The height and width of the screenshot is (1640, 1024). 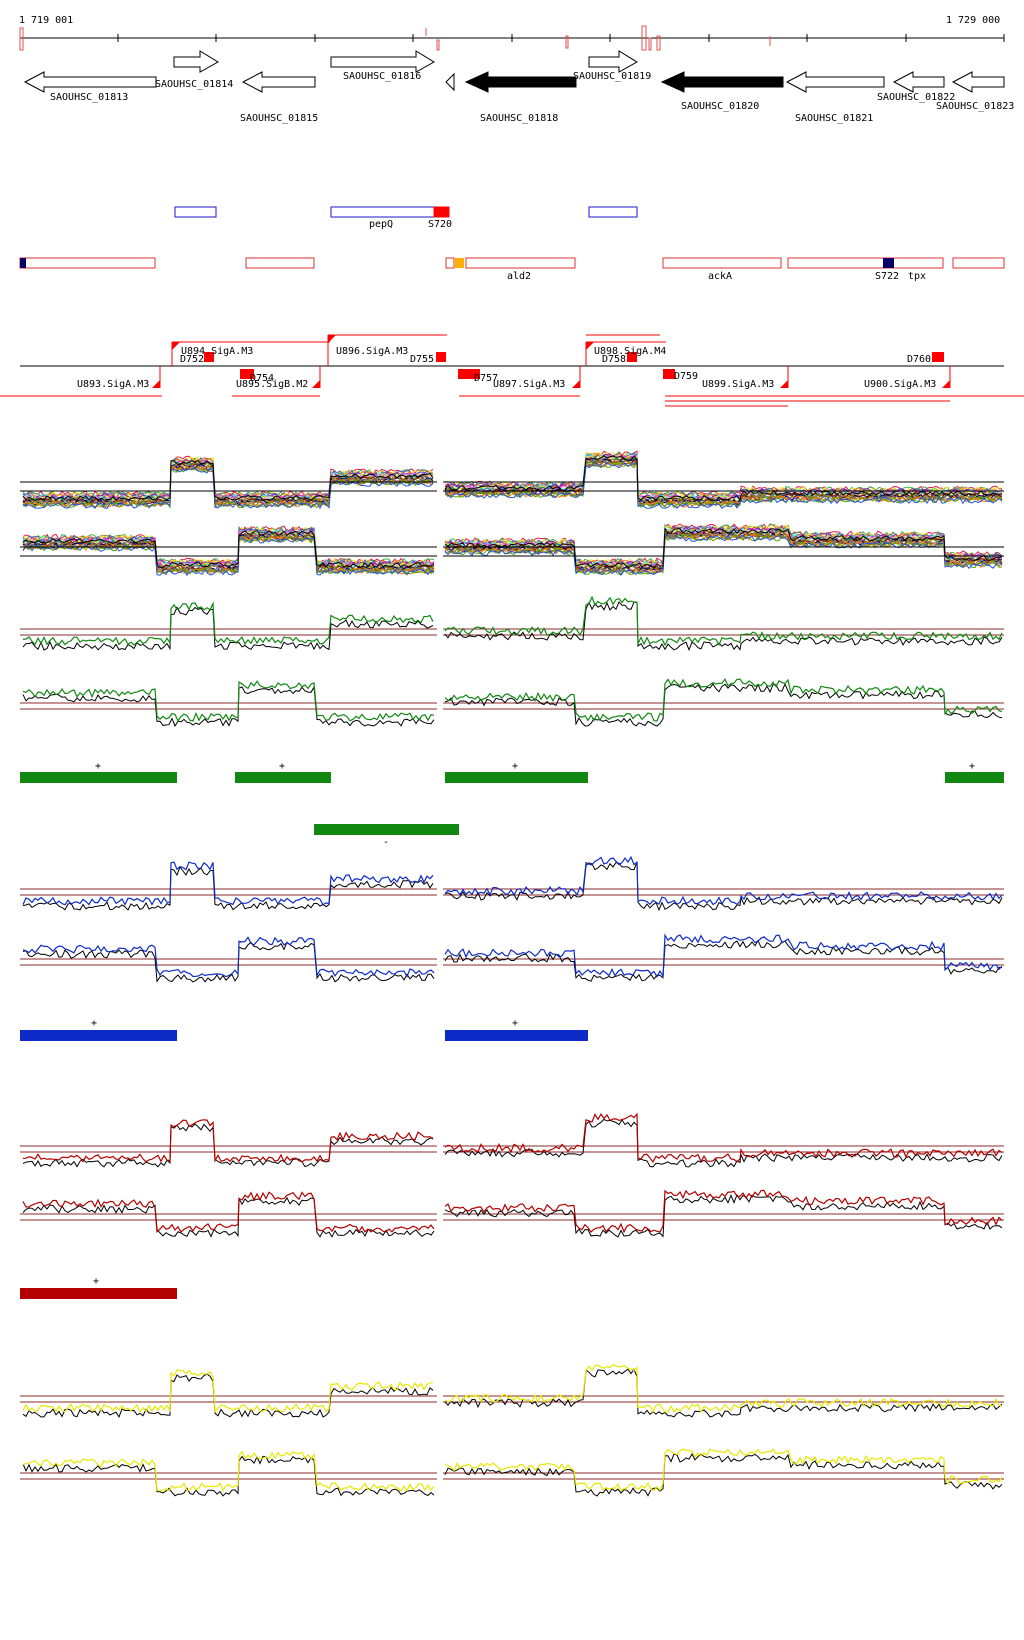 What do you see at coordinates (738, 384) in the screenshot?
I see `terminator-label: U899.SigA.M3` at bounding box center [738, 384].